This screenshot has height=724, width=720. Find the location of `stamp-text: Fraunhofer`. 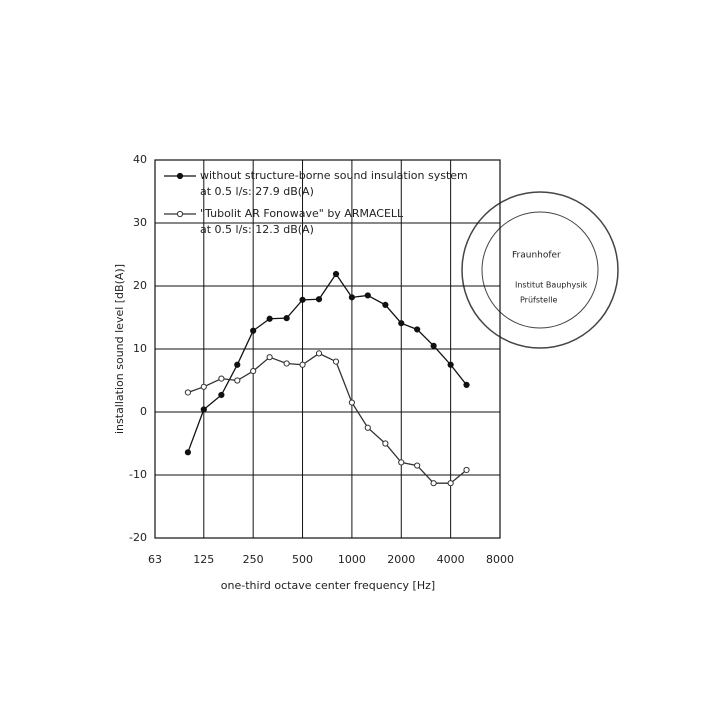

stamp-text: Fraunhofer is located at coordinates (536, 256).